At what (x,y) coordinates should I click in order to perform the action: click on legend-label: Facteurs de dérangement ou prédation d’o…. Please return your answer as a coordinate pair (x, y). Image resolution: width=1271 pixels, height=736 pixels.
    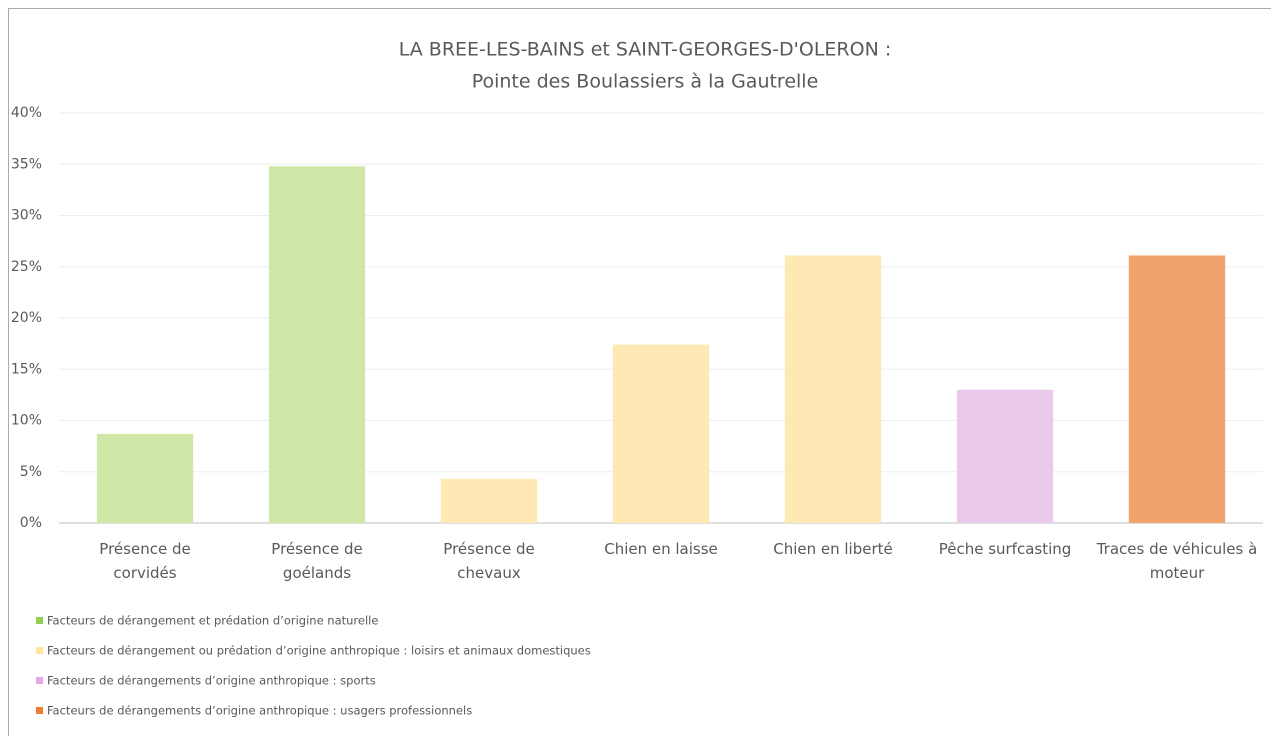
    Looking at the image, I should click on (319, 651).